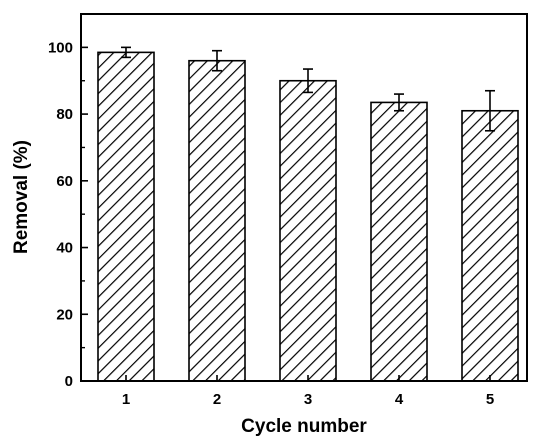 The height and width of the screenshot is (447, 550). What do you see at coordinates (69, 381) in the screenshot?
I see `y-tick-label-0: 0` at bounding box center [69, 381].